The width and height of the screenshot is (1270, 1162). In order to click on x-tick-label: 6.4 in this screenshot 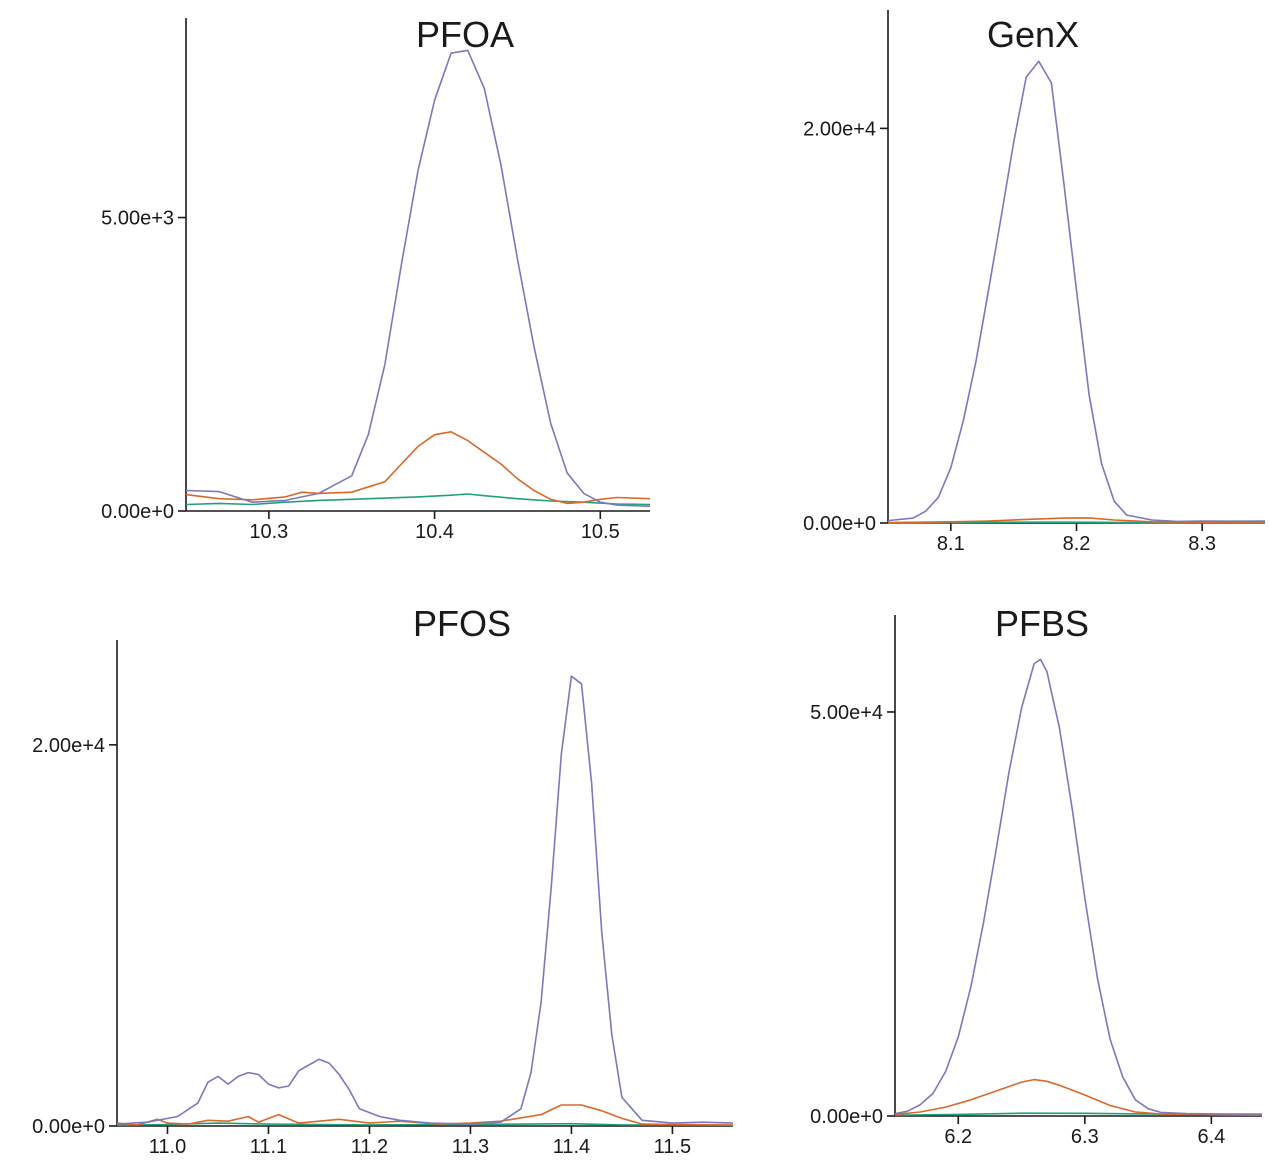, I will do `click(1211, 1137)`.